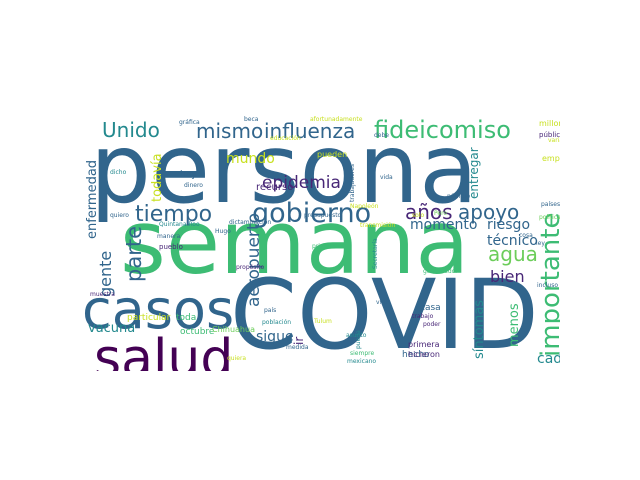  Describe the element at coordinates (364, 206) in the screenshot. I see `word-napoleón: Napoleón` at that location.